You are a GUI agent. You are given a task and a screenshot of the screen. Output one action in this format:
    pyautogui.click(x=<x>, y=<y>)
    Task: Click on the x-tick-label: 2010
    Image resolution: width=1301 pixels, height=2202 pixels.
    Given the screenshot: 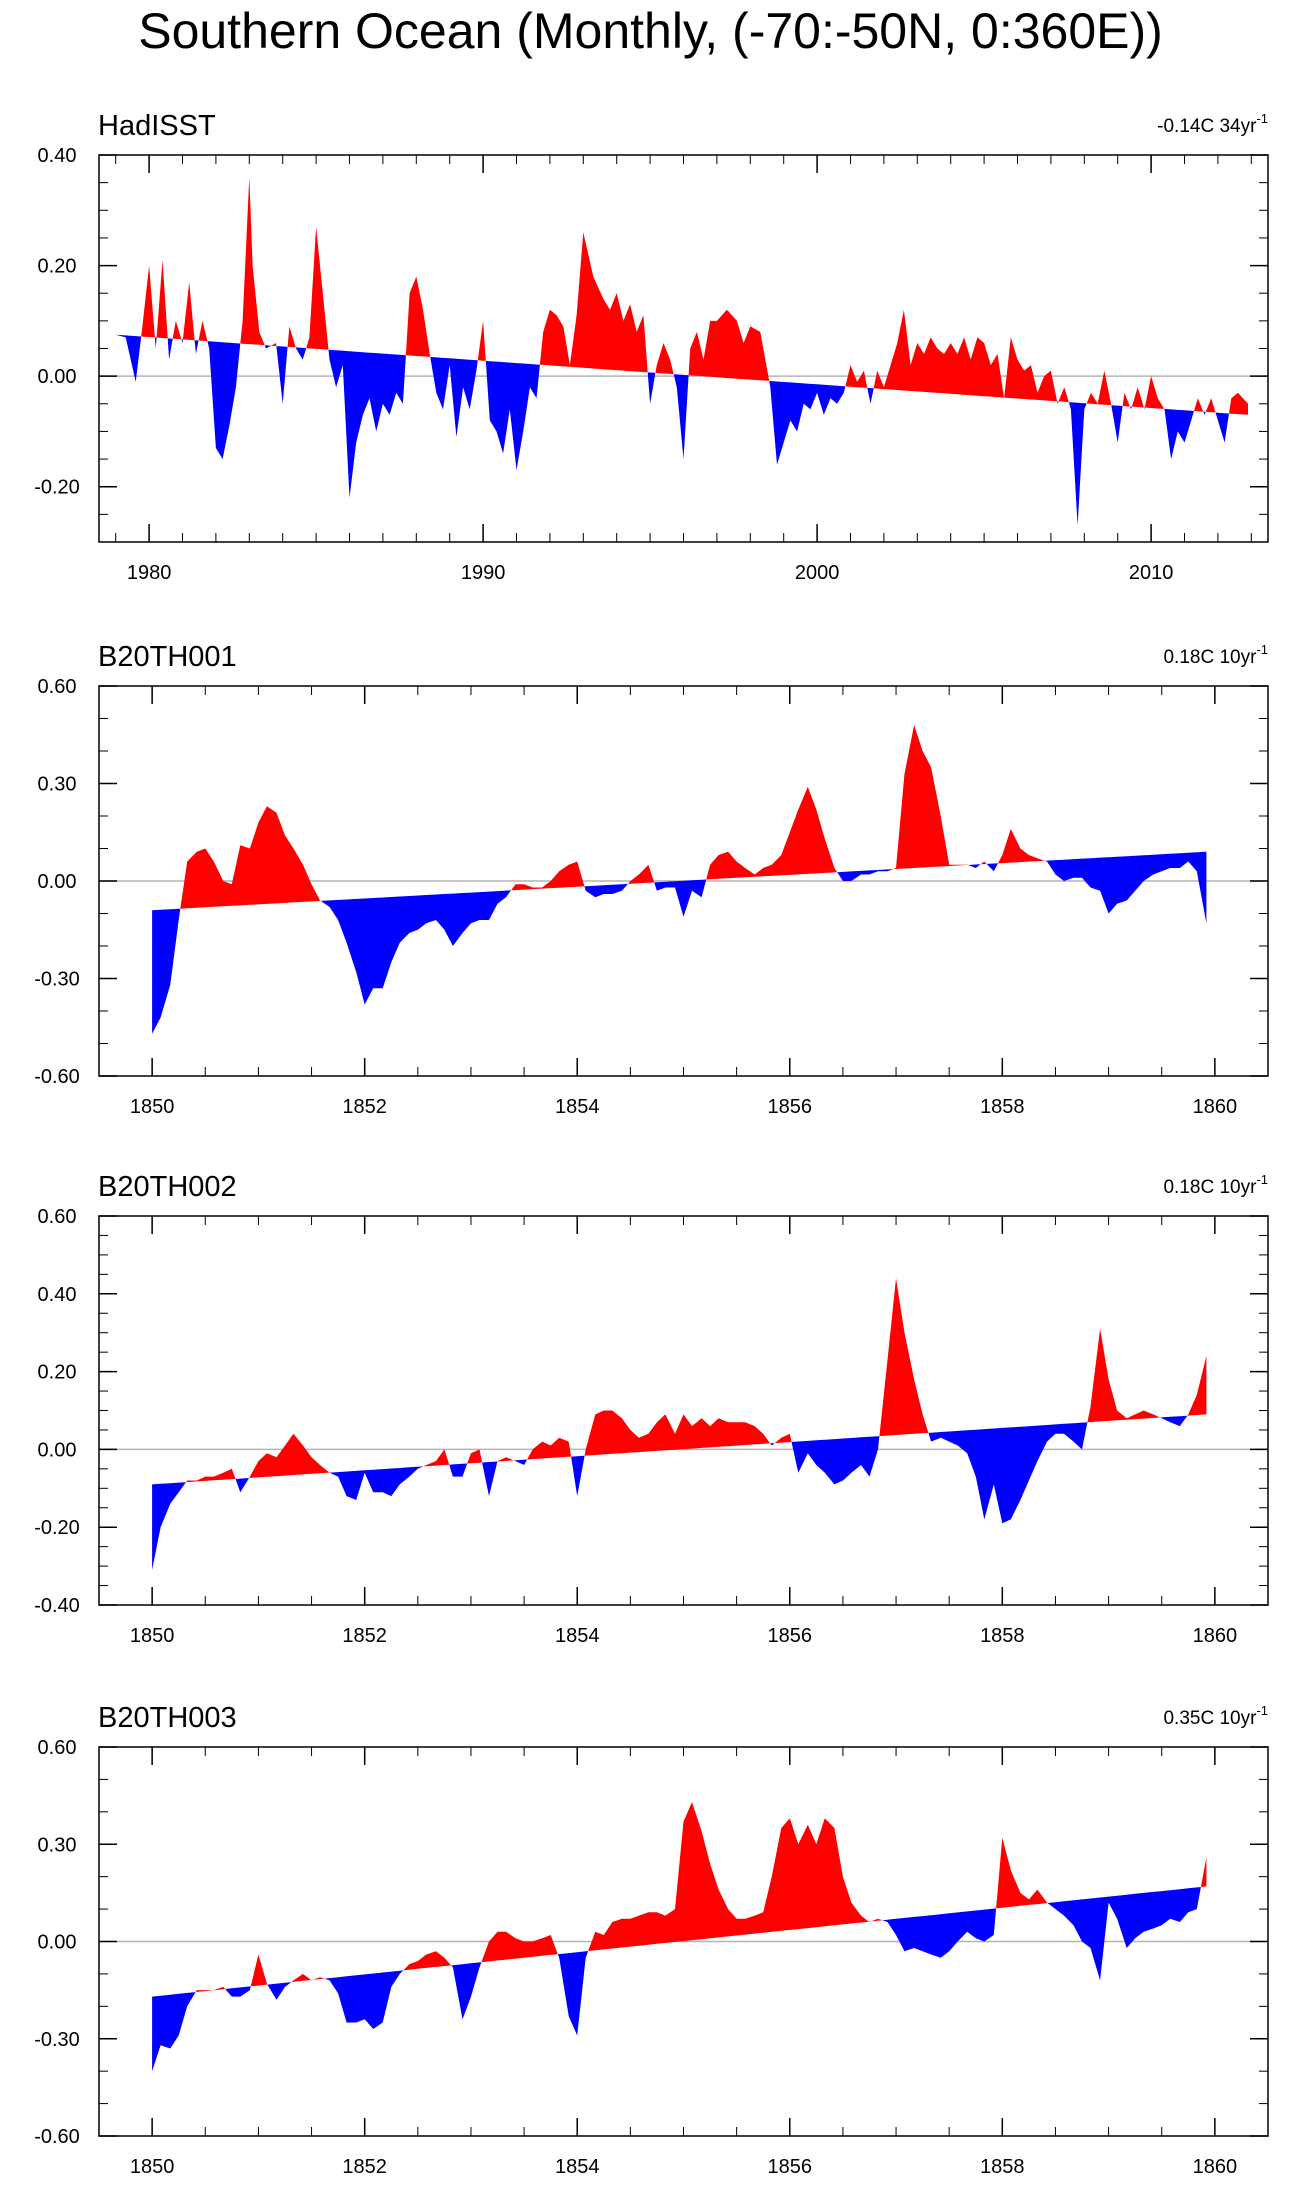 What is the action you would take?
    pyautogui.click(x=1151, y=573)
    